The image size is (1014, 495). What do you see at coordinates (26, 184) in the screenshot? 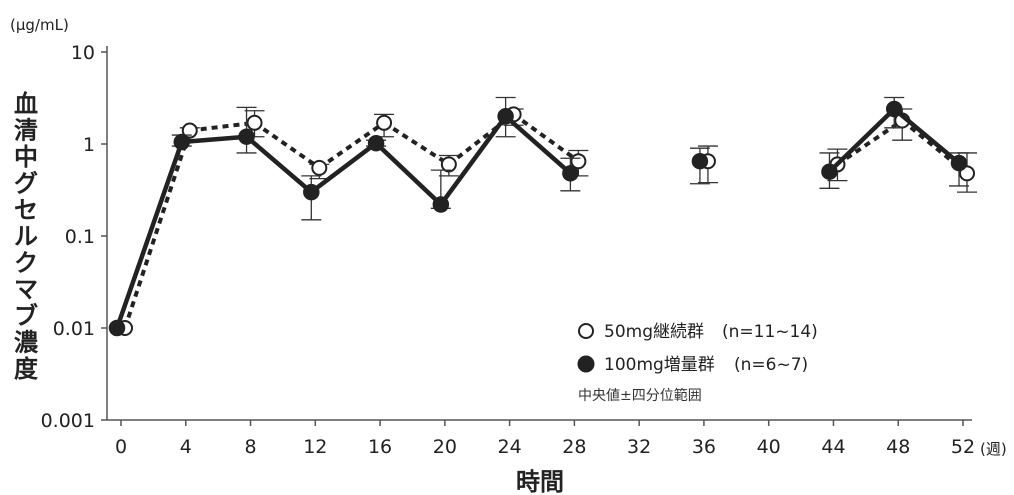
I see `y-axis-title-char: グ` at bounding box center [26, 184].